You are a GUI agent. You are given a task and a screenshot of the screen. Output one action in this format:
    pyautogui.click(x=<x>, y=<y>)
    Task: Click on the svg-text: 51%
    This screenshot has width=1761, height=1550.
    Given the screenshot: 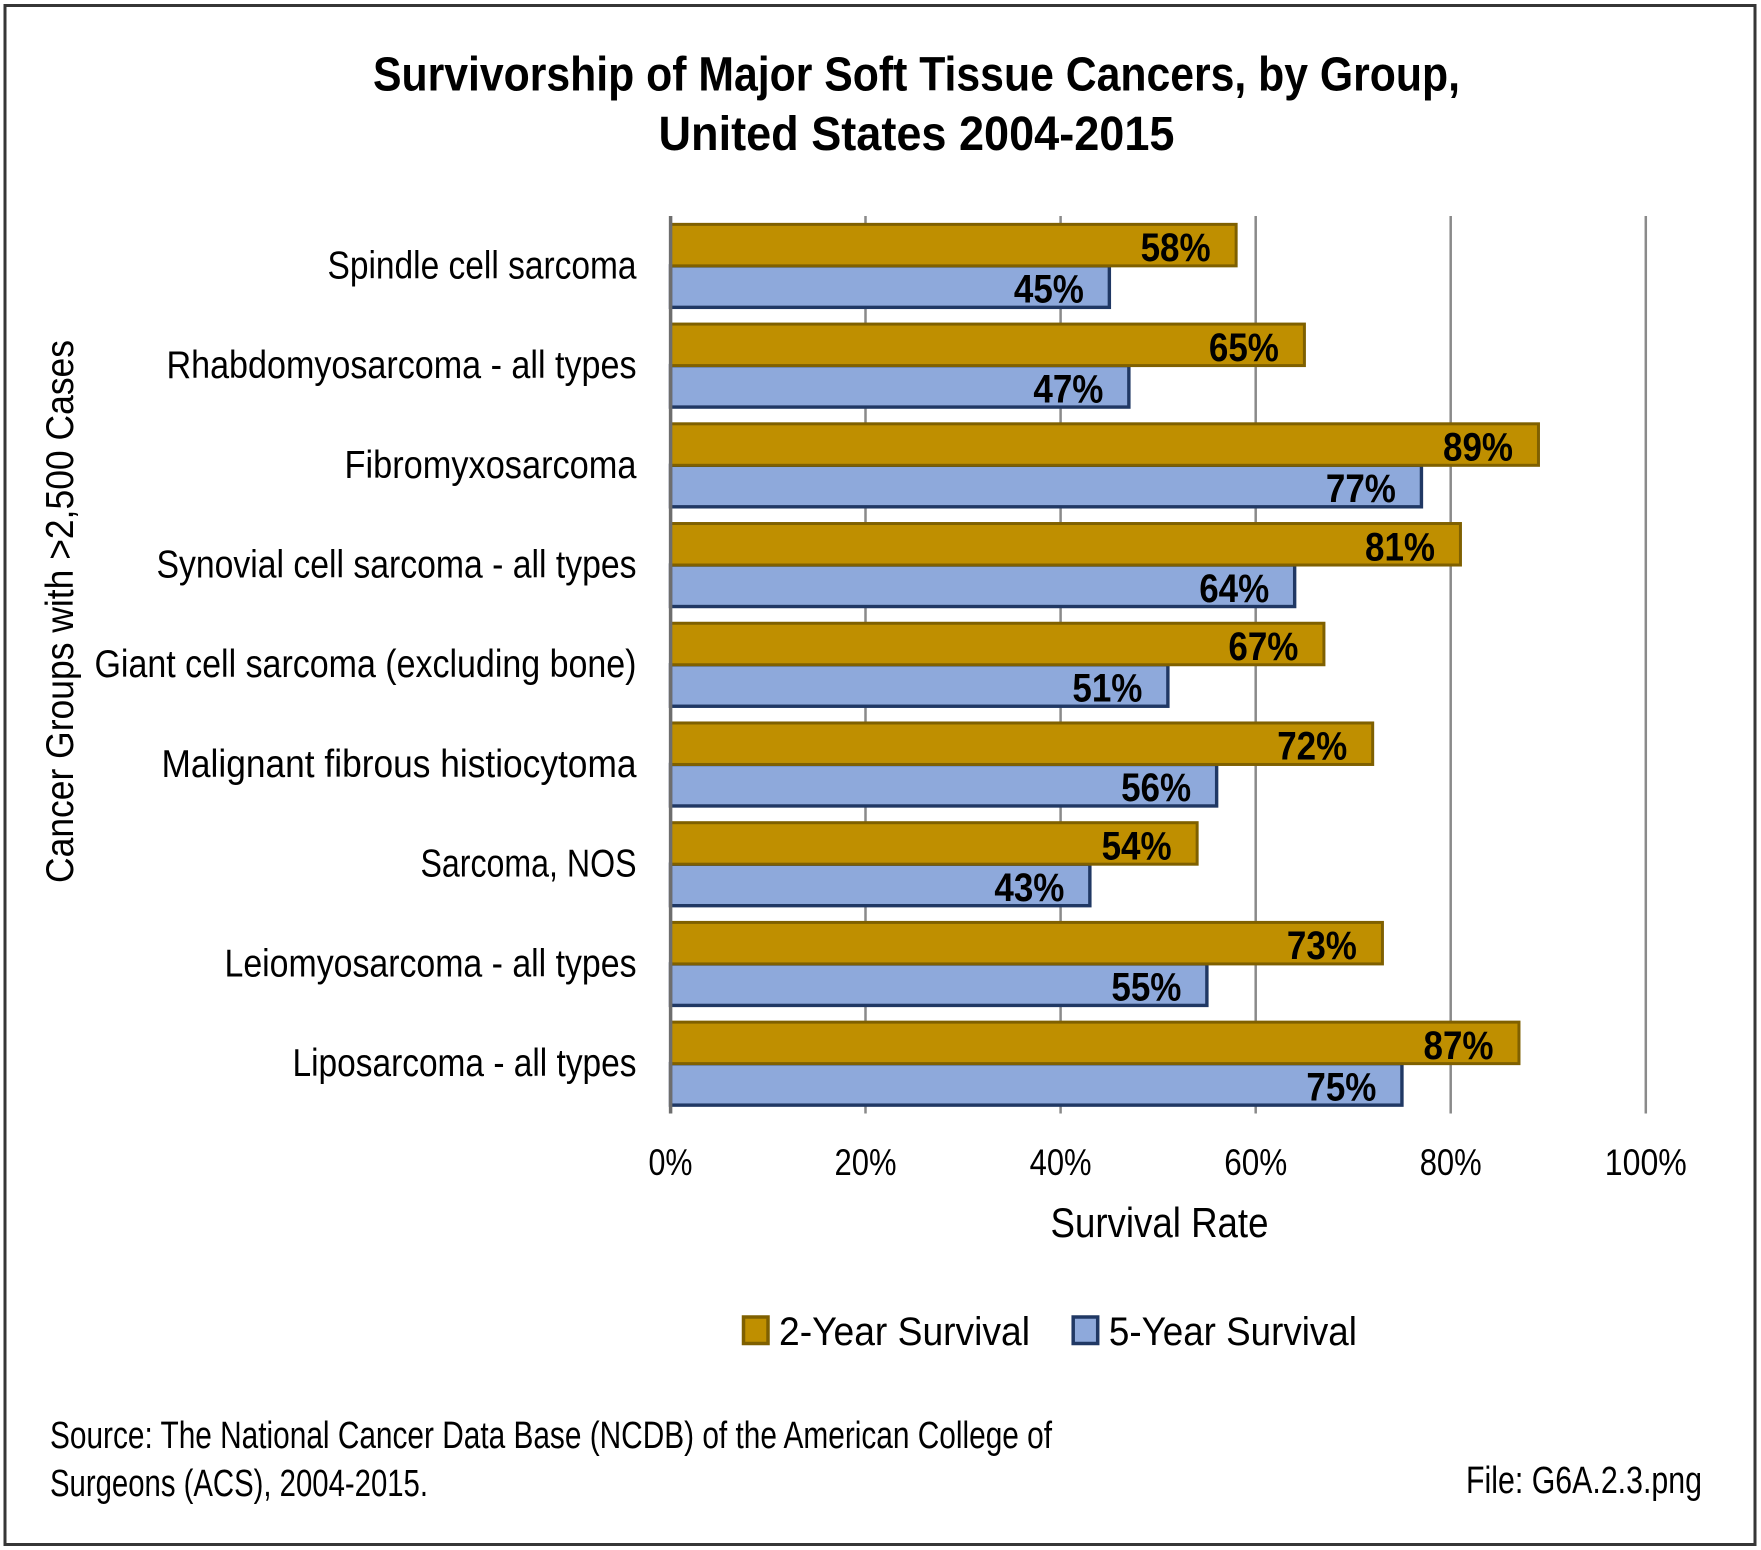 What is the action you would take?
    pyautogui.click(x=1107, y=689)
    